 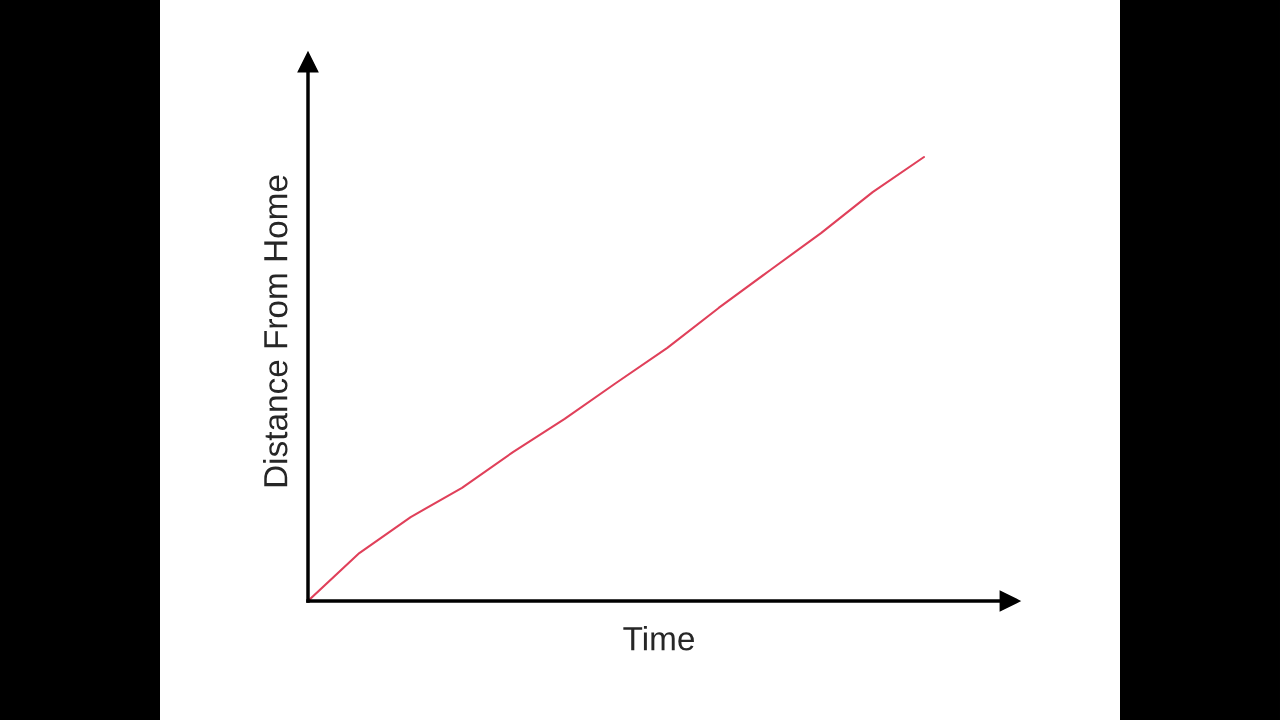 What do you see at coordinates (658, 638) in the screenshot?
I see `x-axis-title: Time` at bounding box center [658, 638].